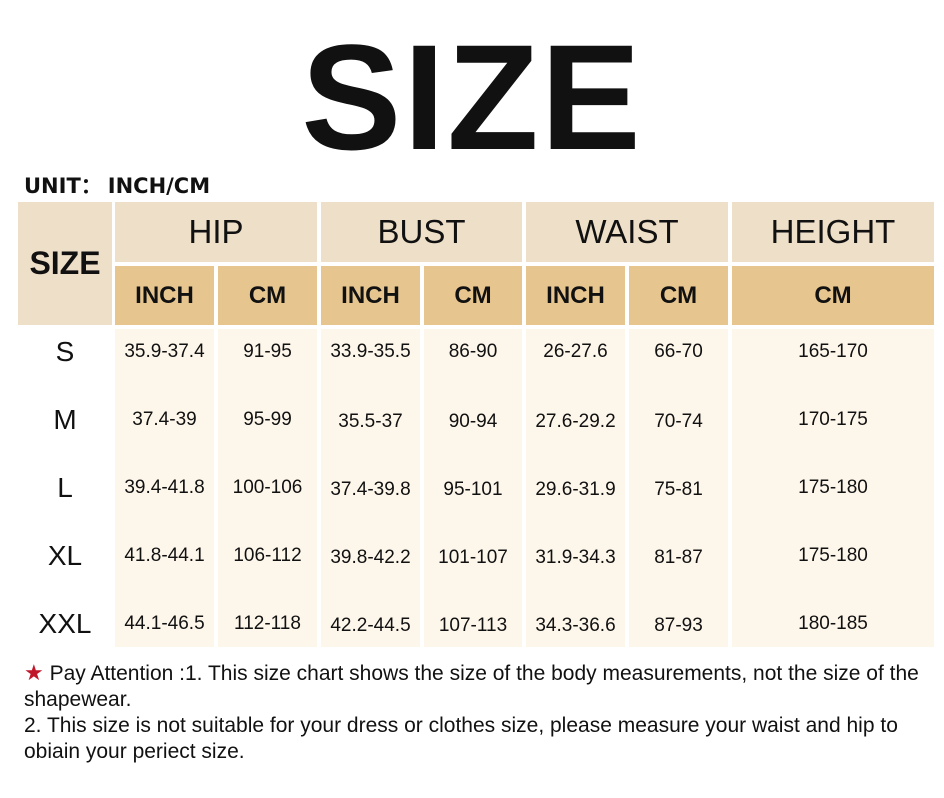 The image size is (944, 798). Describe the element at coordinates (833, 295) in the screenshot. I see `subheader-height-cm: CM` at that location.